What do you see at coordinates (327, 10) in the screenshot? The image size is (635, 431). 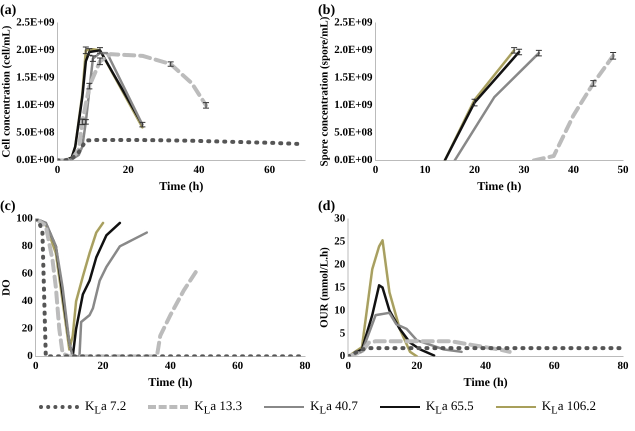 I see `chart-title: (b)` at bounding box center [327, 10].